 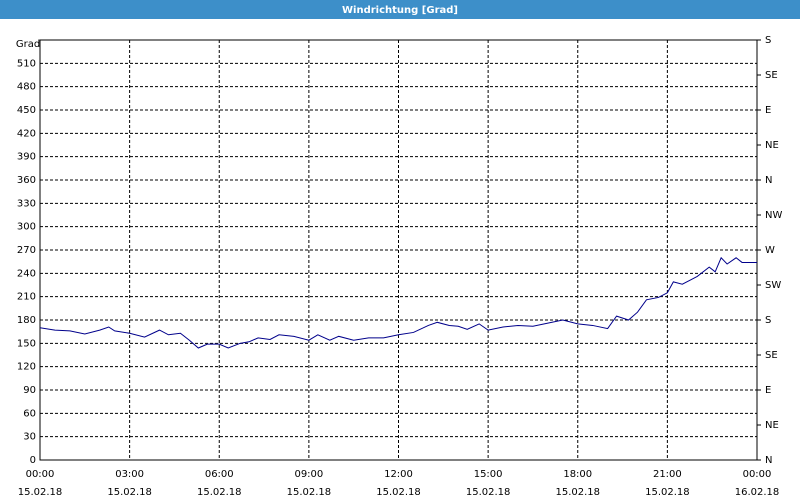 I want to click on y-tick-label: 510, so click(x=26, y=63).